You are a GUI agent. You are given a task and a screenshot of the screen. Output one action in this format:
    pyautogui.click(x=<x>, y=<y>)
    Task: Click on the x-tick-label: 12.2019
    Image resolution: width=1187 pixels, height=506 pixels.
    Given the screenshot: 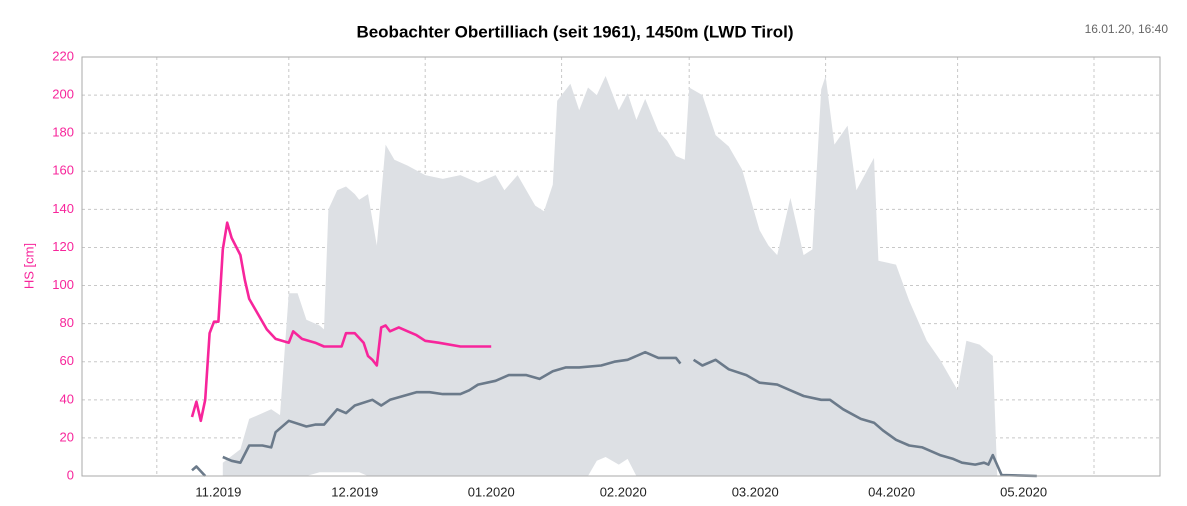 What is the action you would take?
    pyautogui.click(x=354, y=491)
    